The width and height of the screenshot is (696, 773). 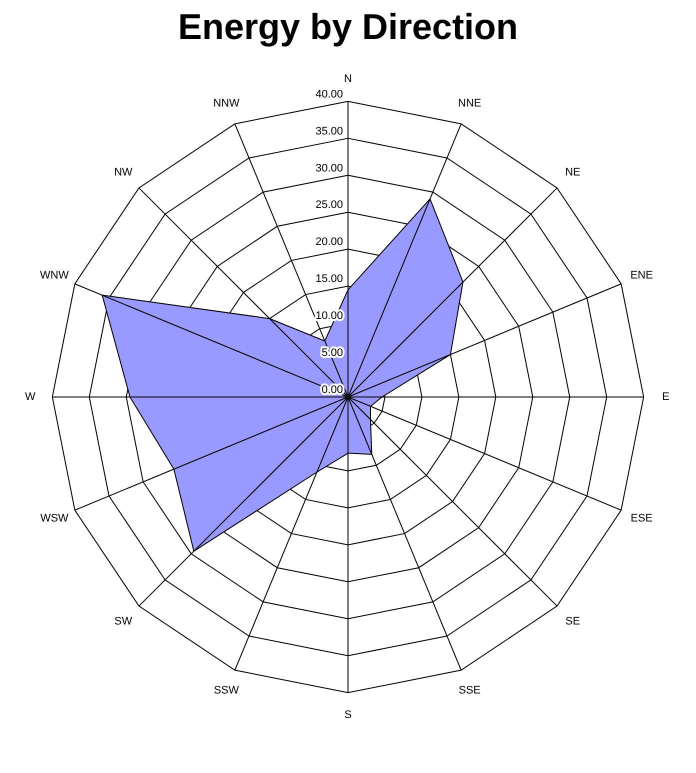 What do you see at coordinates (329, 205) in the screenshot?
I see `y-tick-label: 25.00` at bounding box center [329, 205].